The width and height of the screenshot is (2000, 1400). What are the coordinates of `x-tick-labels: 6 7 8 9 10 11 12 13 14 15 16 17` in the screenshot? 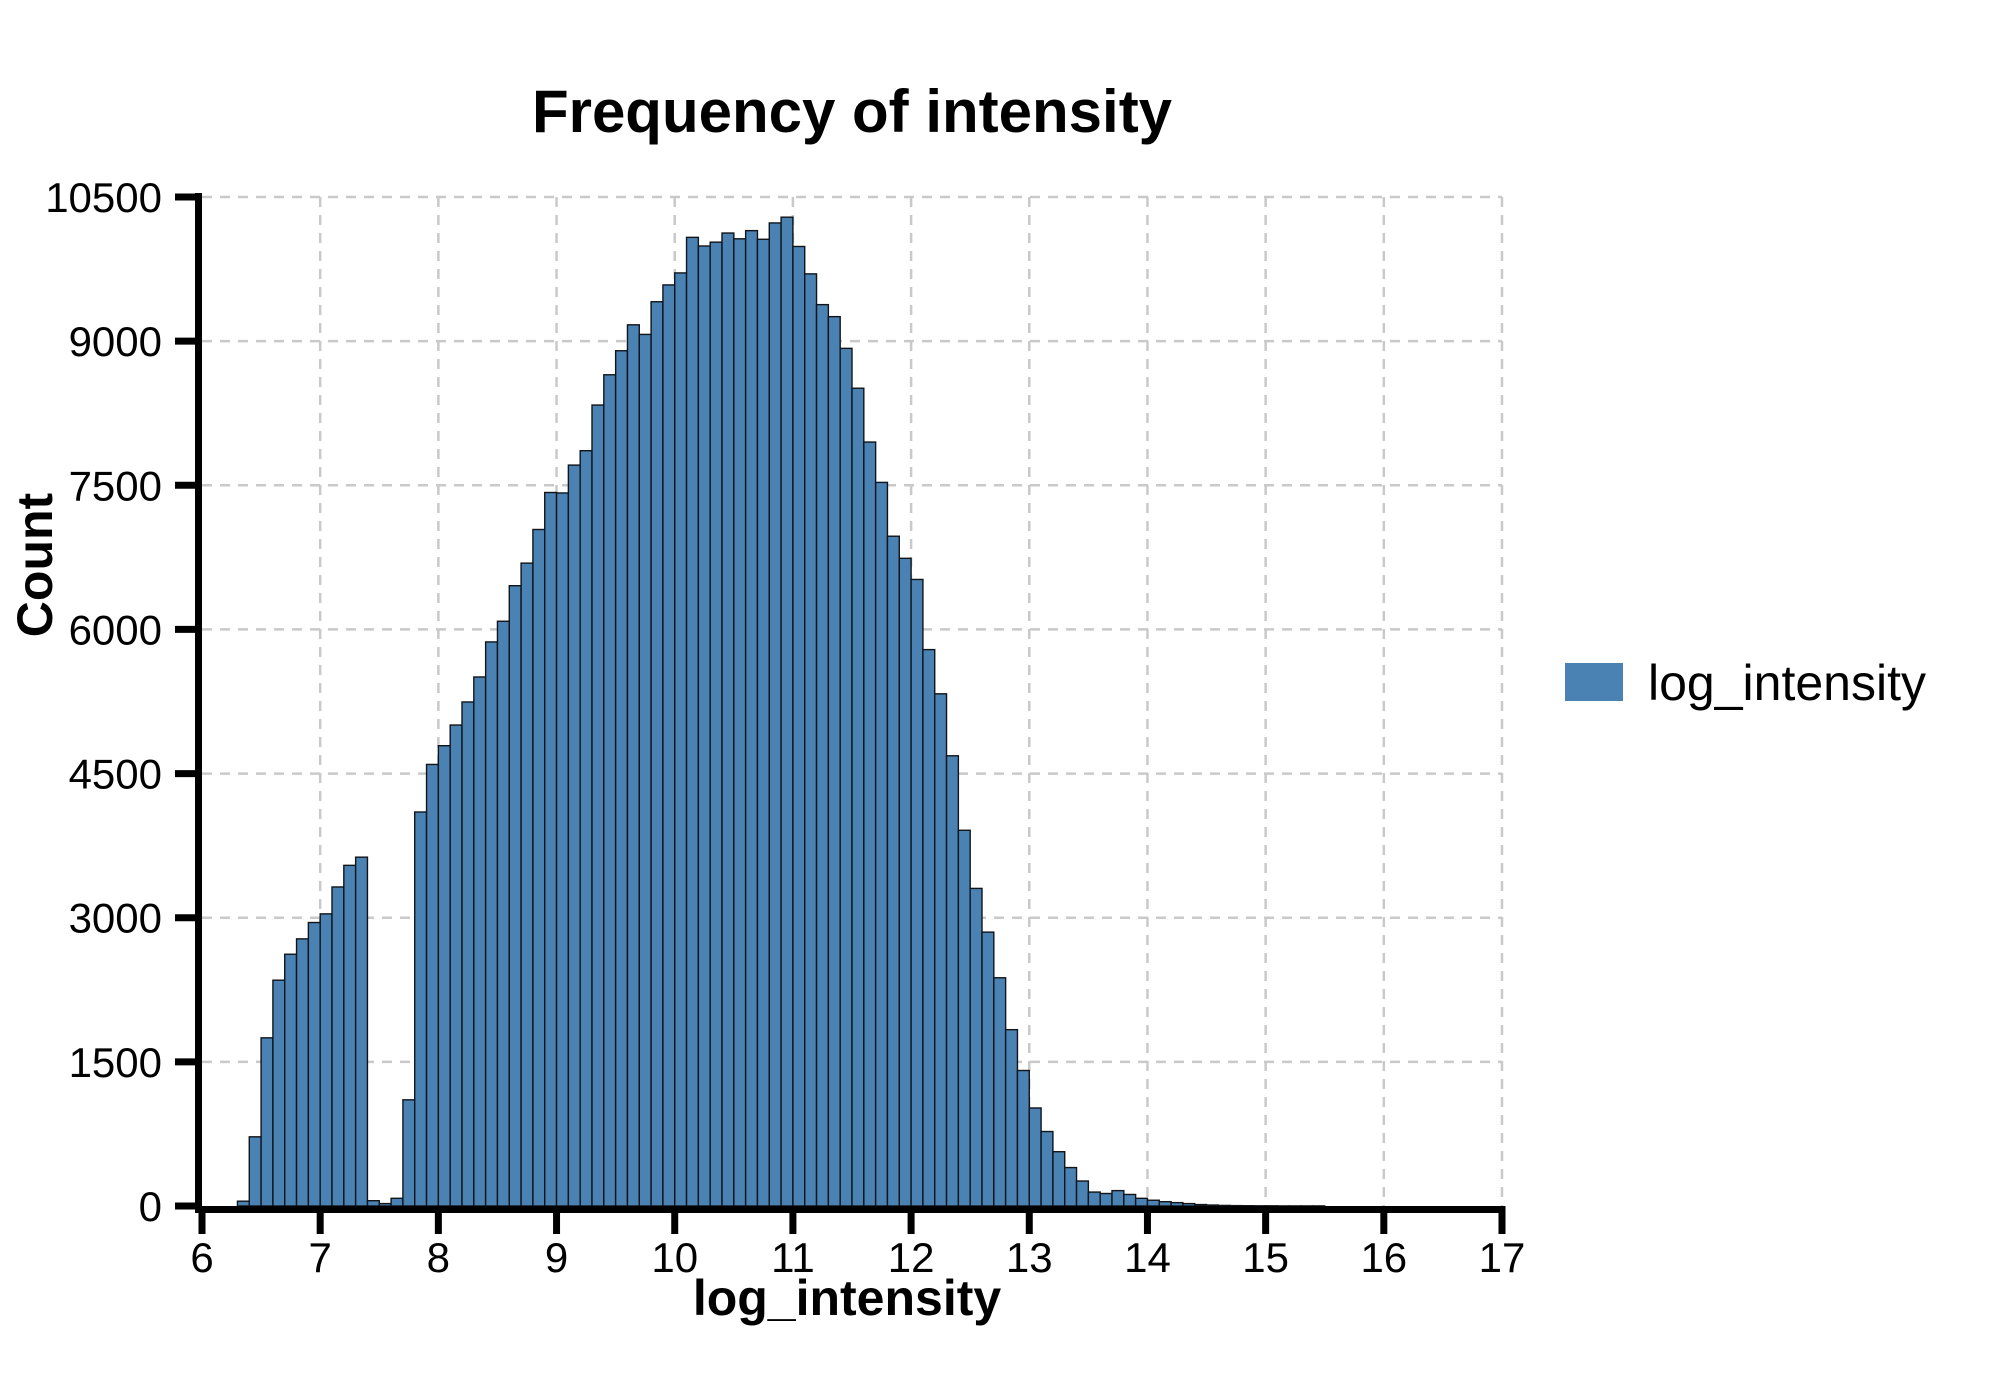 It's located at (857, 1257).